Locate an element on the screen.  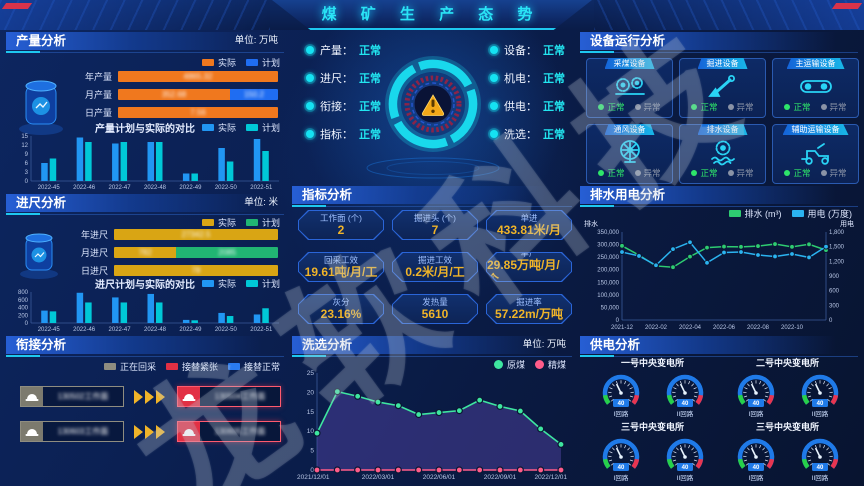
next-workface-box: 130504工作面 is located at coordinates (229, 396).